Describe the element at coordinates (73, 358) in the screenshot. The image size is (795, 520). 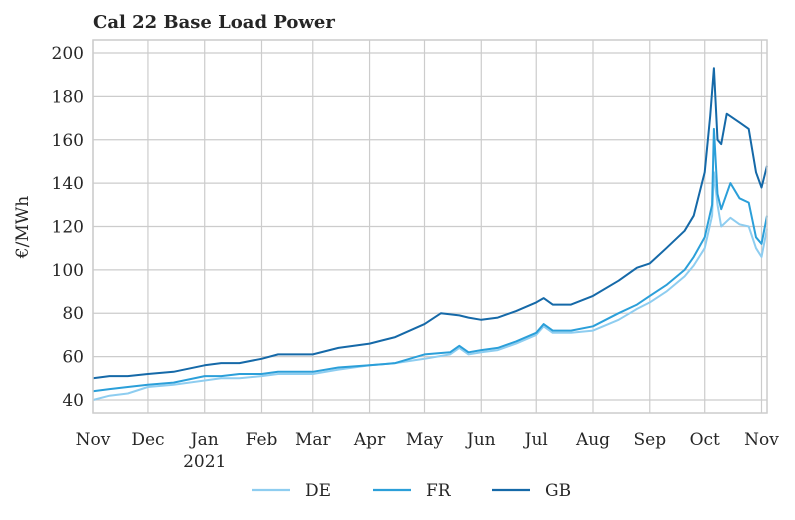
I see `y-tick-label: 60` at that location.